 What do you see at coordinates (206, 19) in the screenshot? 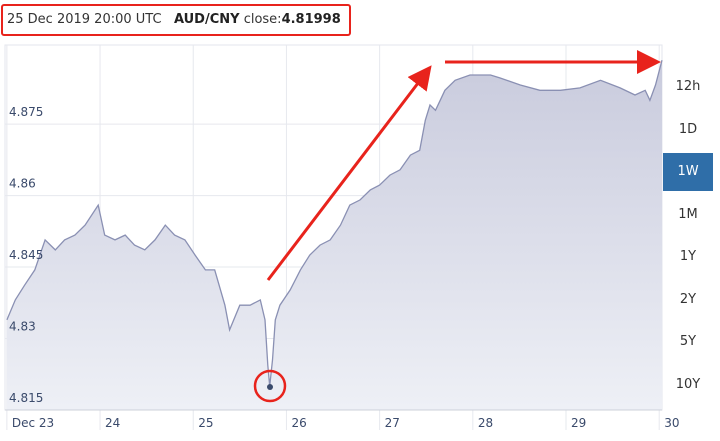
I see `pair: AUD/CNY` at bounding box center [206, 19].